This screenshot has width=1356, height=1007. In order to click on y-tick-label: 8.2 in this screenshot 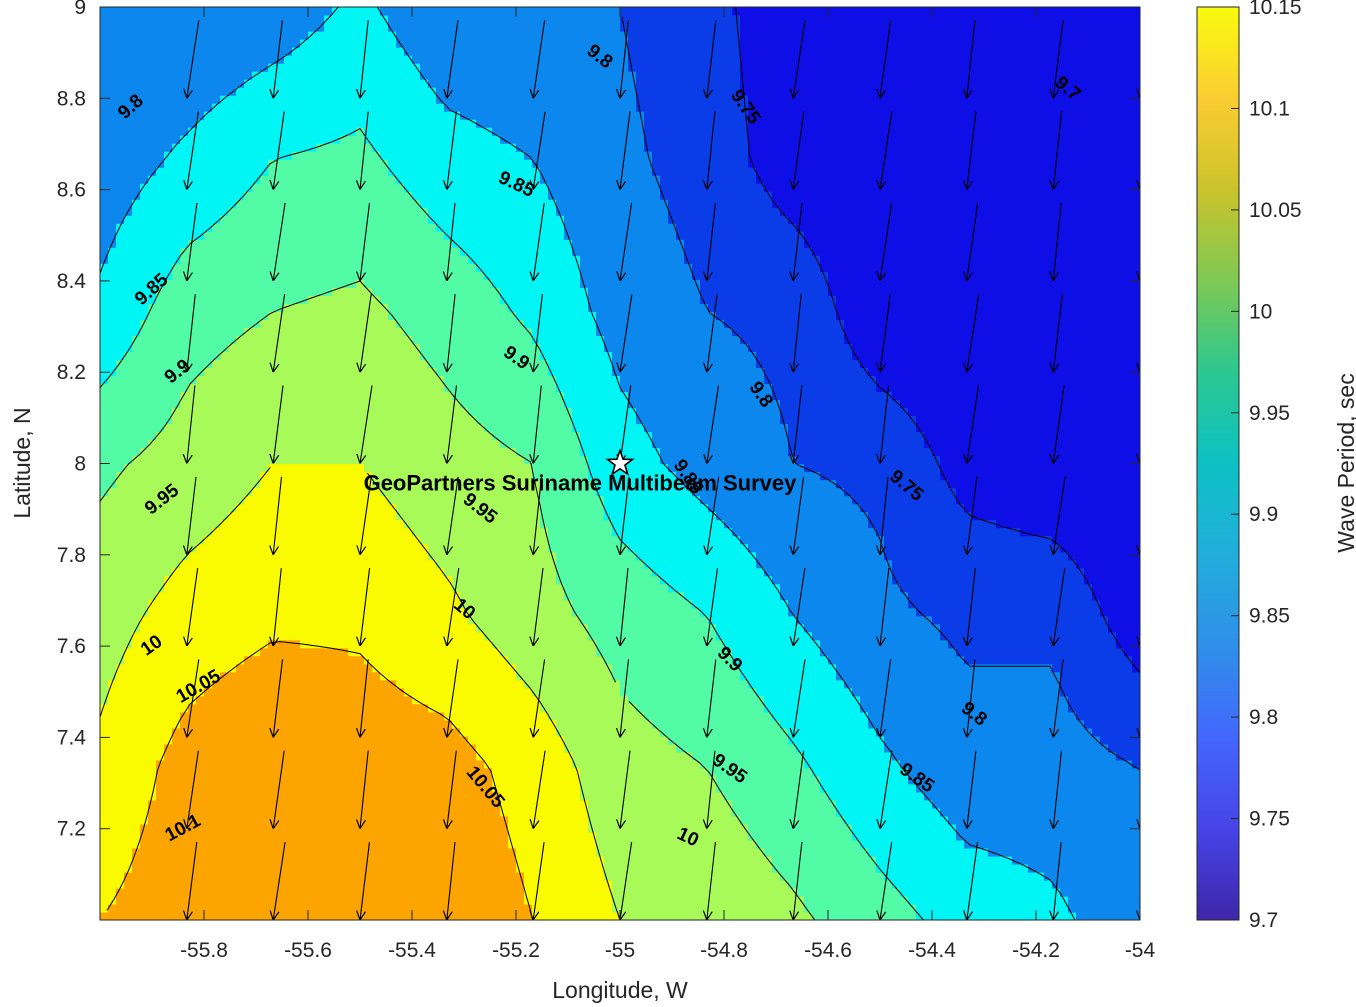, I will do `click(71, 372)`.